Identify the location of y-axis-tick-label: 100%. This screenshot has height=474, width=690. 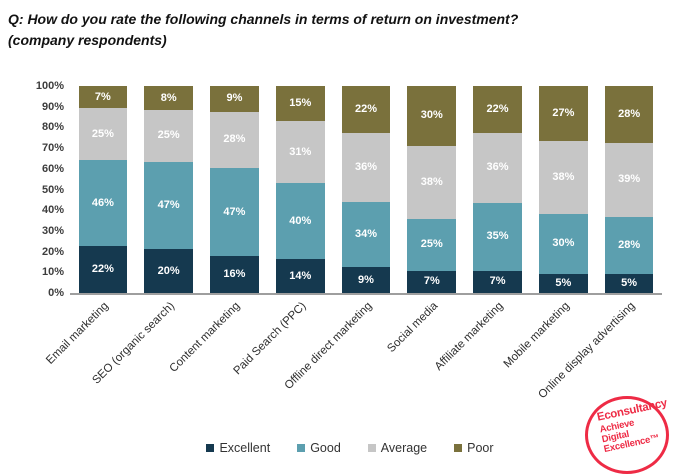
(49, 86).